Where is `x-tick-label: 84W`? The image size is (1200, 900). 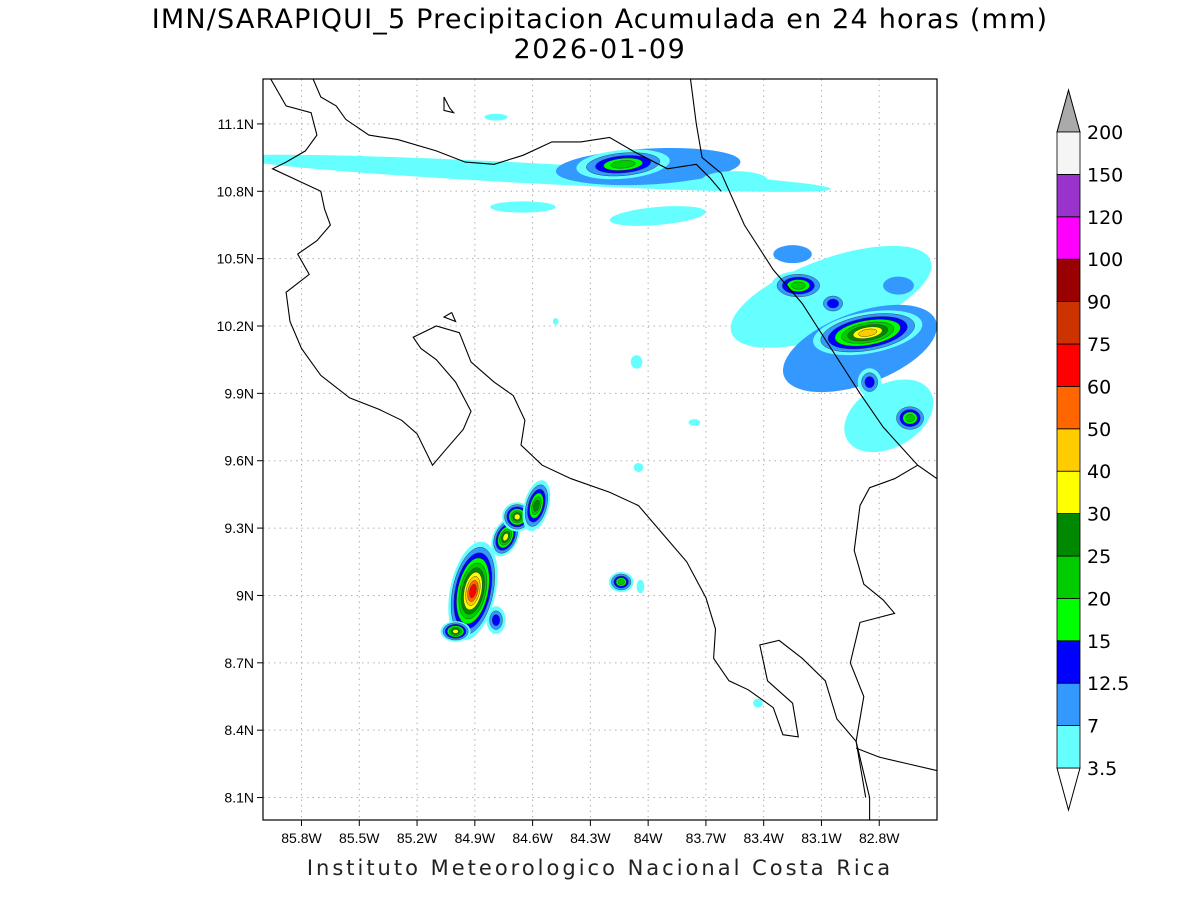
x-tick-label: 84W is located at coordinates (649, 838).